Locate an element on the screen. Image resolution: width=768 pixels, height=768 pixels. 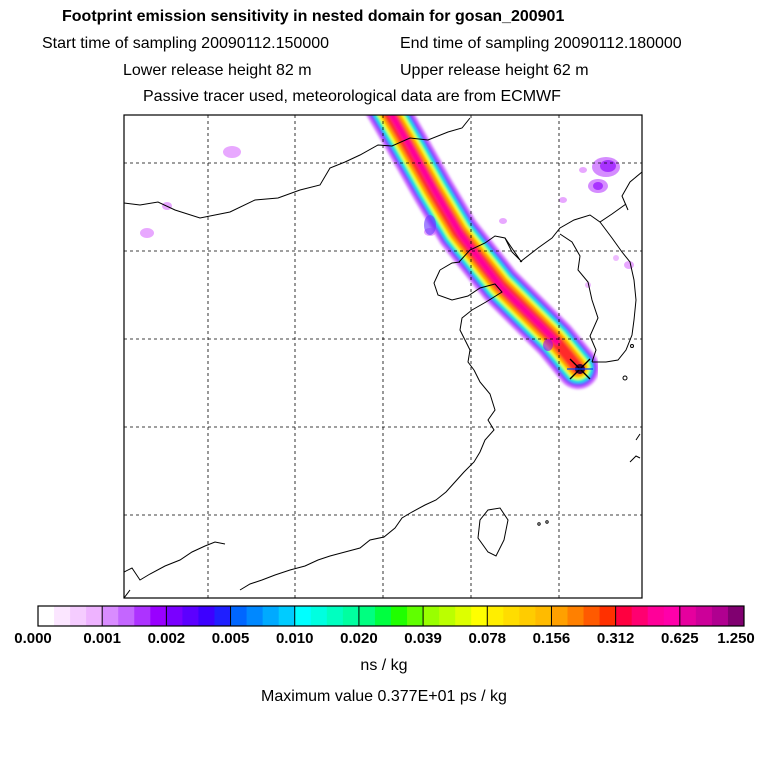
tracer-specks is located at coordinates (387, 217).